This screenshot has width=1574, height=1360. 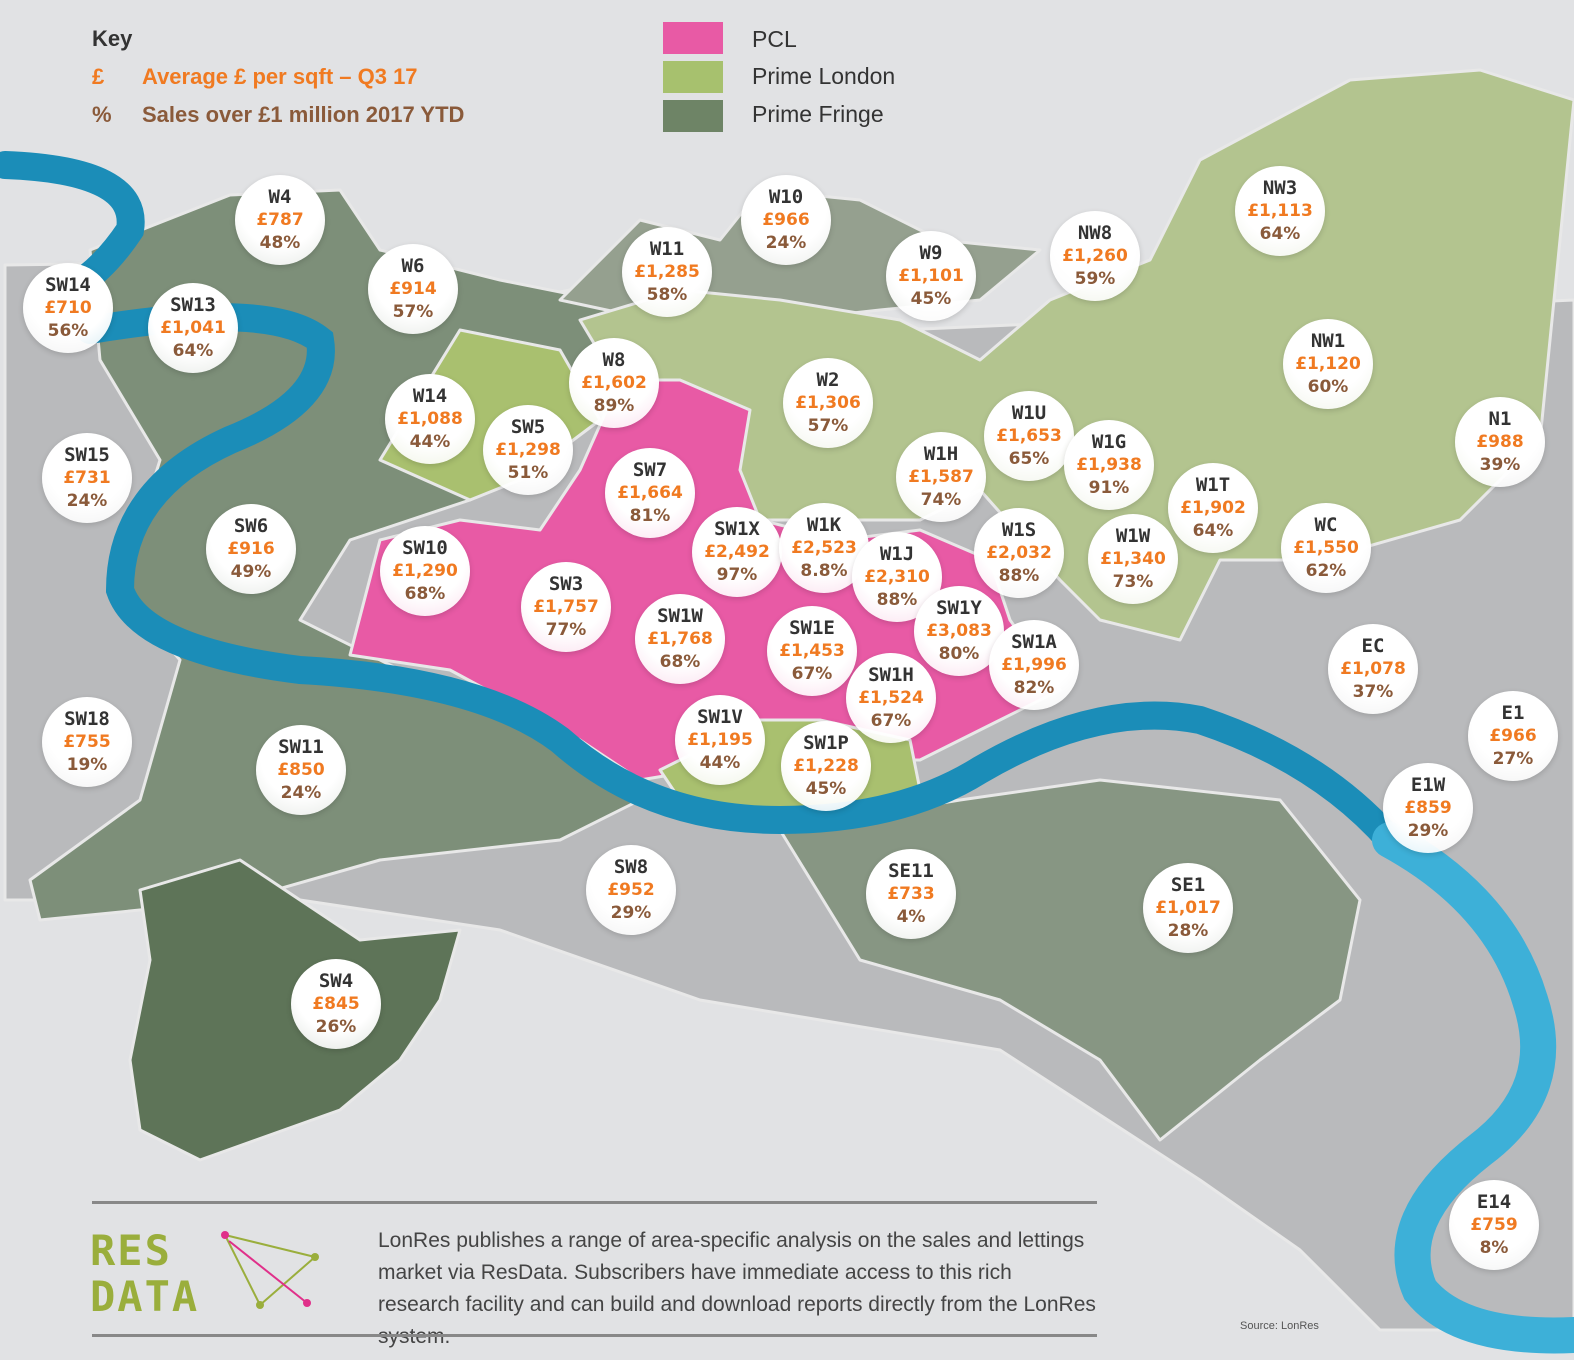 I want to click on postcode-label: W1S, so click(x=1019, y=529).